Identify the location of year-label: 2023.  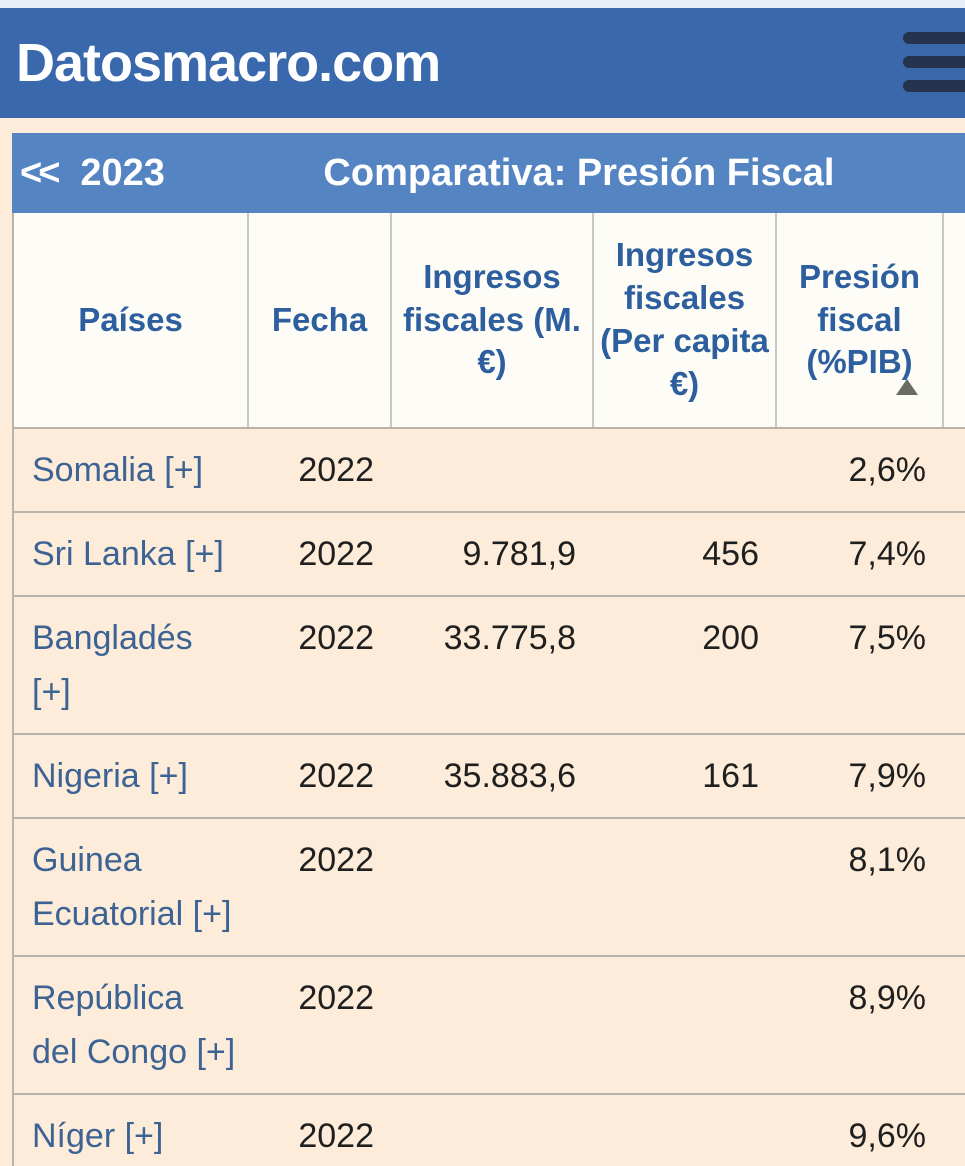
(122, 172).